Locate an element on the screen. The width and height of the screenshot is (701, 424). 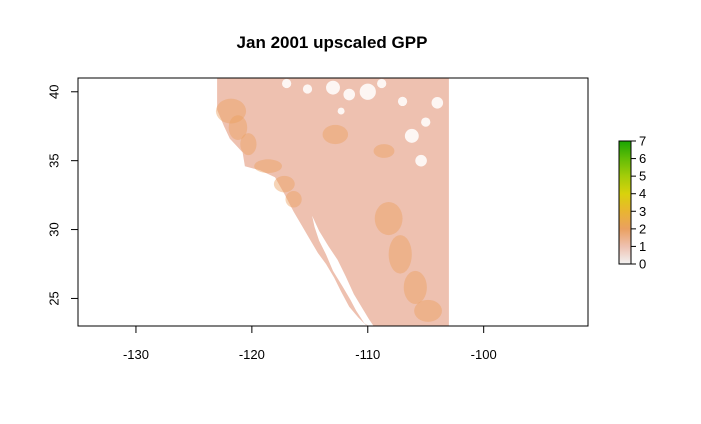
legend-tick-label: 3 is located at coordinates (642, 211).